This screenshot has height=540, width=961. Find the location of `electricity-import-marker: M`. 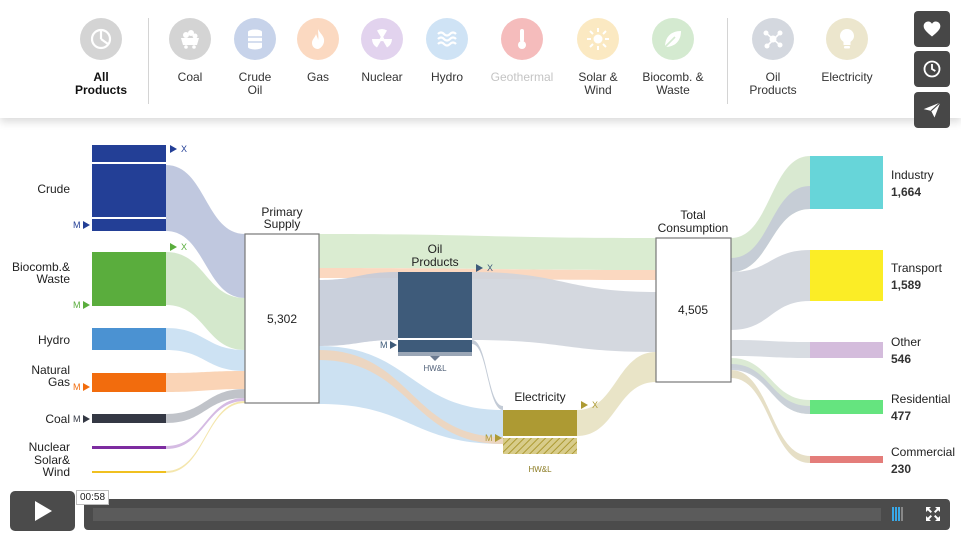

electricity-import-marker: M is located at coordinates (493, 438).